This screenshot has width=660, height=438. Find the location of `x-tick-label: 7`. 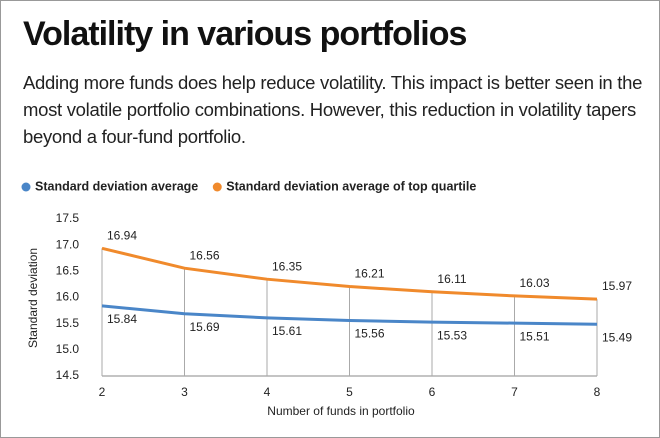

x-tick-label: 7 is located at coordinates (514, 392).